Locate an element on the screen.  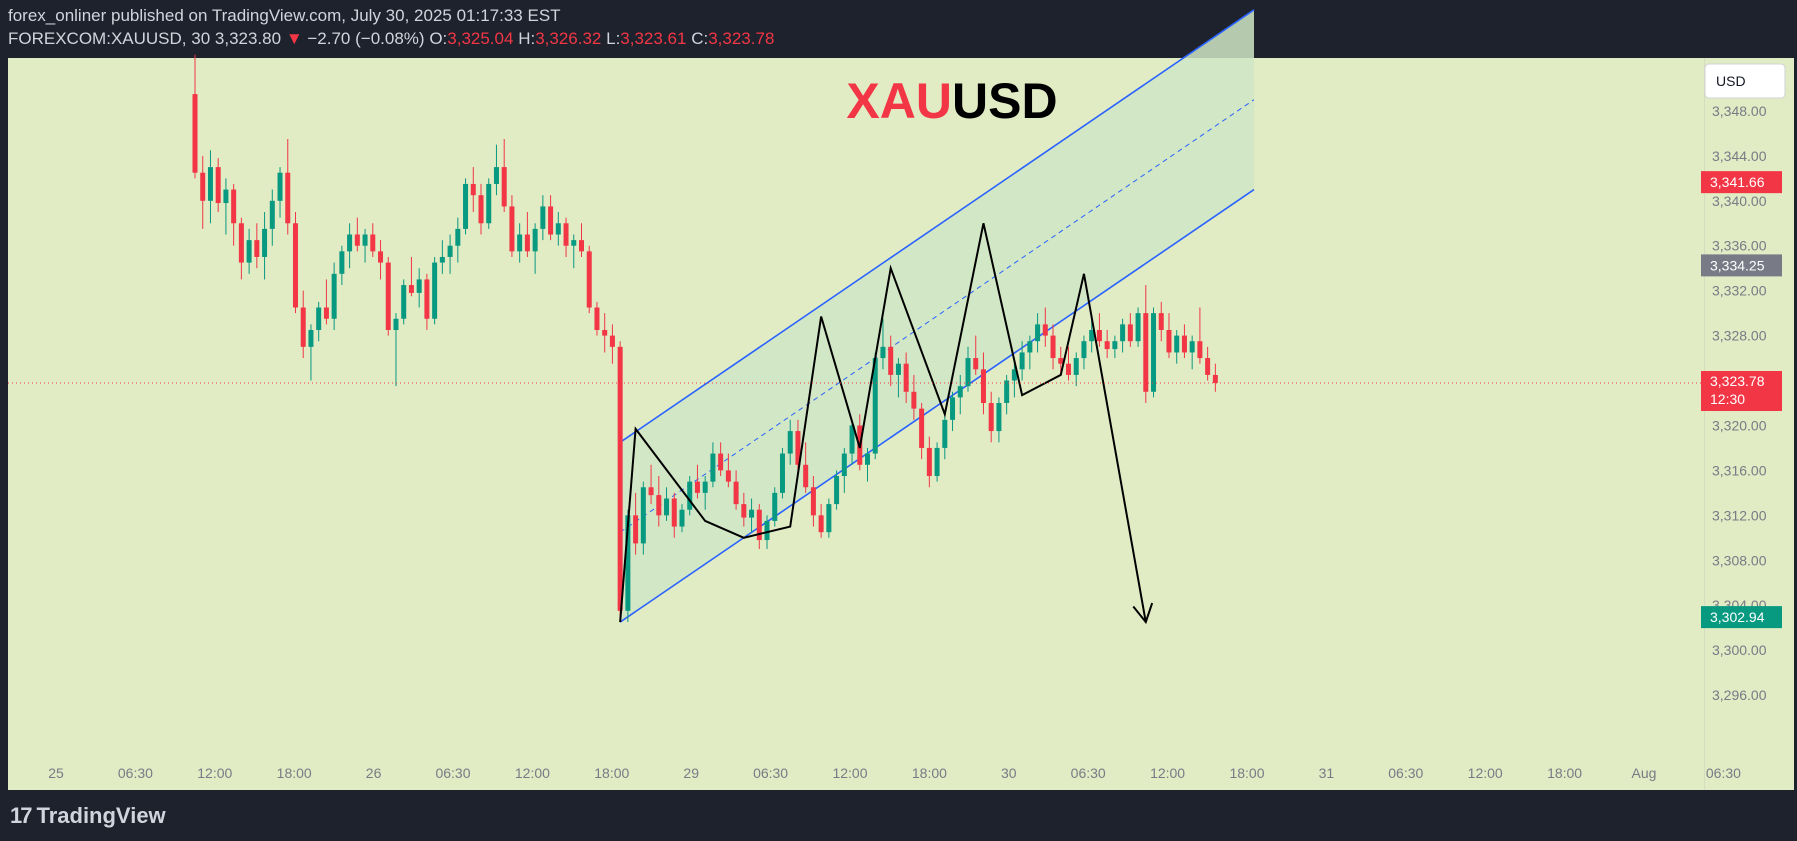
price-tick-label: 3,300.00 is located at coordinates (1739, 650).